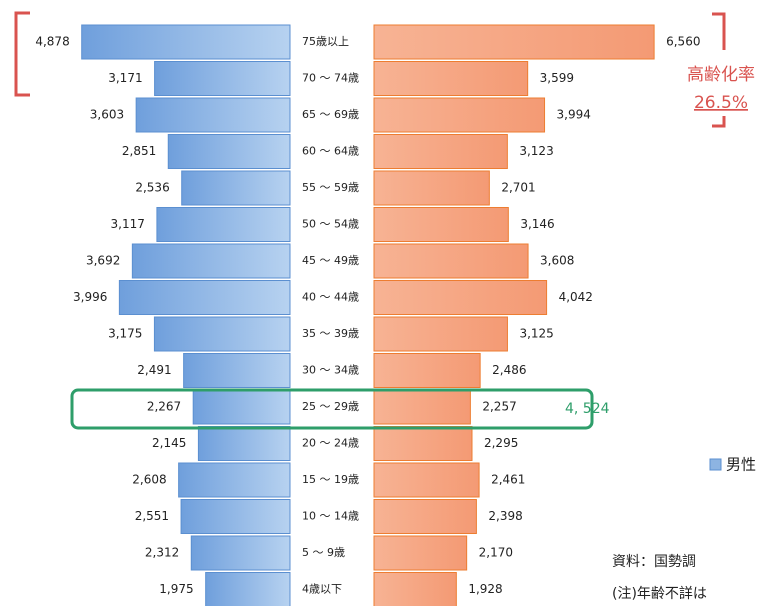  What do you see at coordinates (330, 406) in the screenshot?
I see `category-label: 25 ～ 29歳` at bounding box center [330, 406].